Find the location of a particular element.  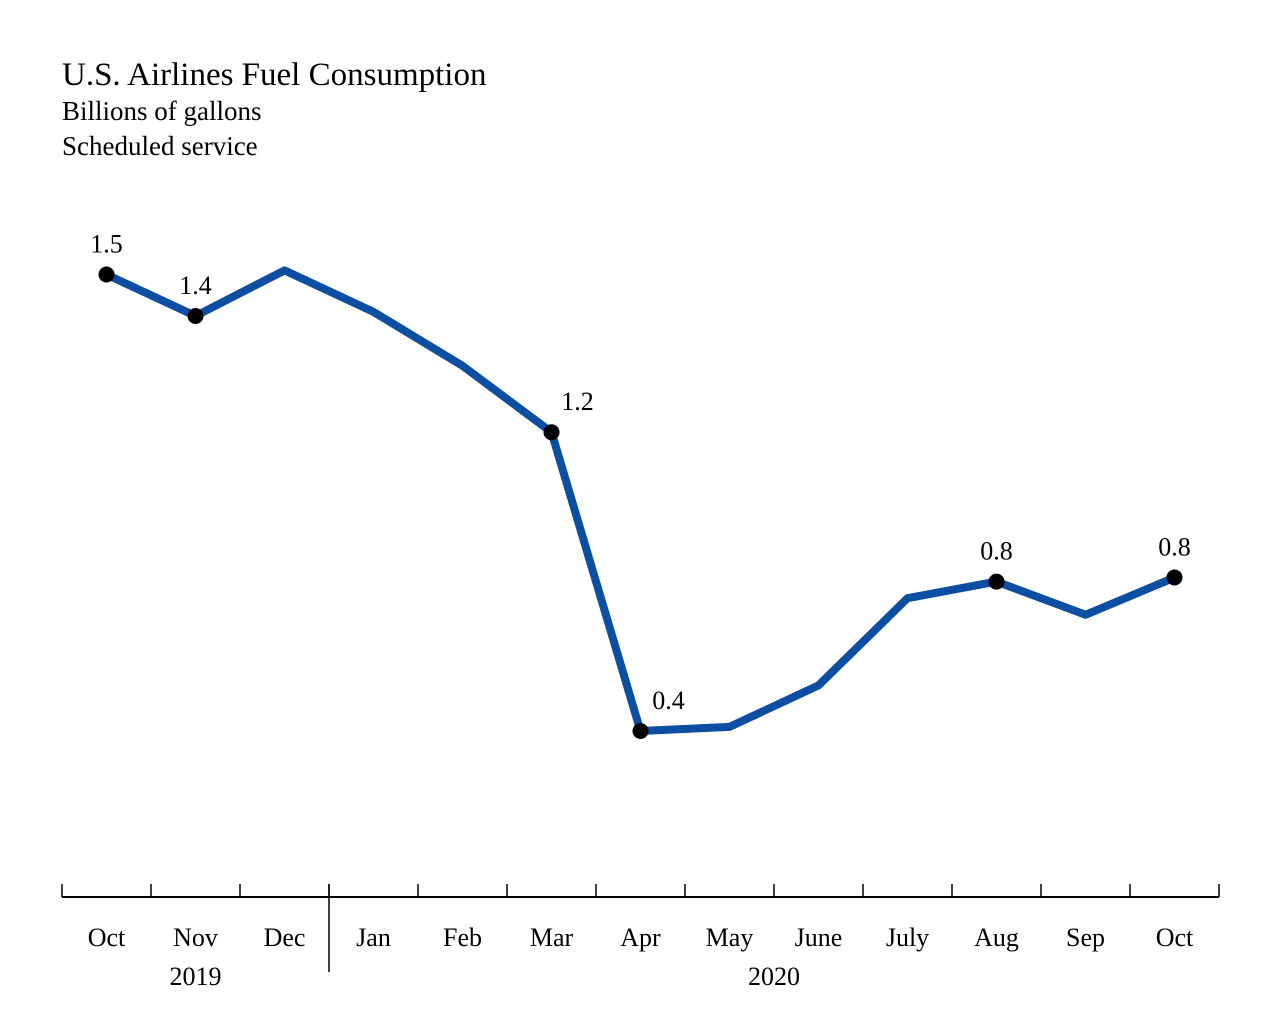

x-tick-label: Apr is located at coordinates (640, 937).